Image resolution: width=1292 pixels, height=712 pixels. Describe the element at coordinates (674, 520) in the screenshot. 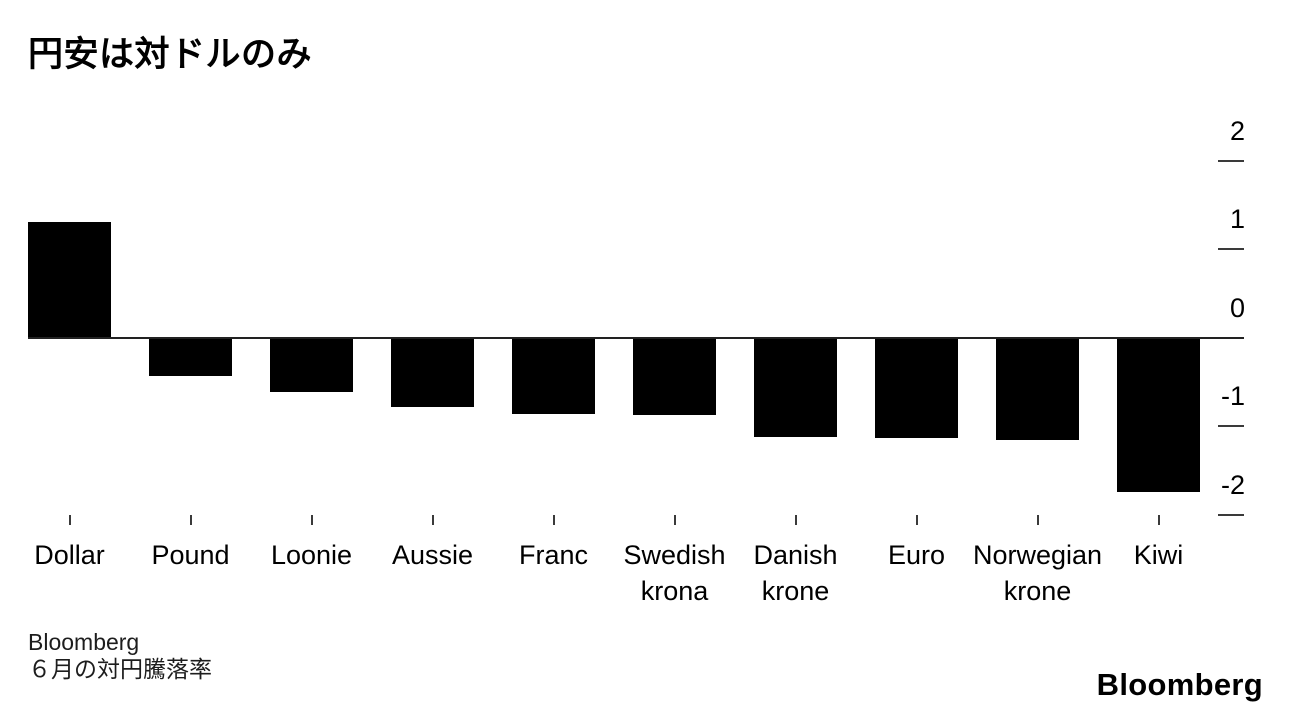

I see `x-axis-tick-swedish-krona` at that location.